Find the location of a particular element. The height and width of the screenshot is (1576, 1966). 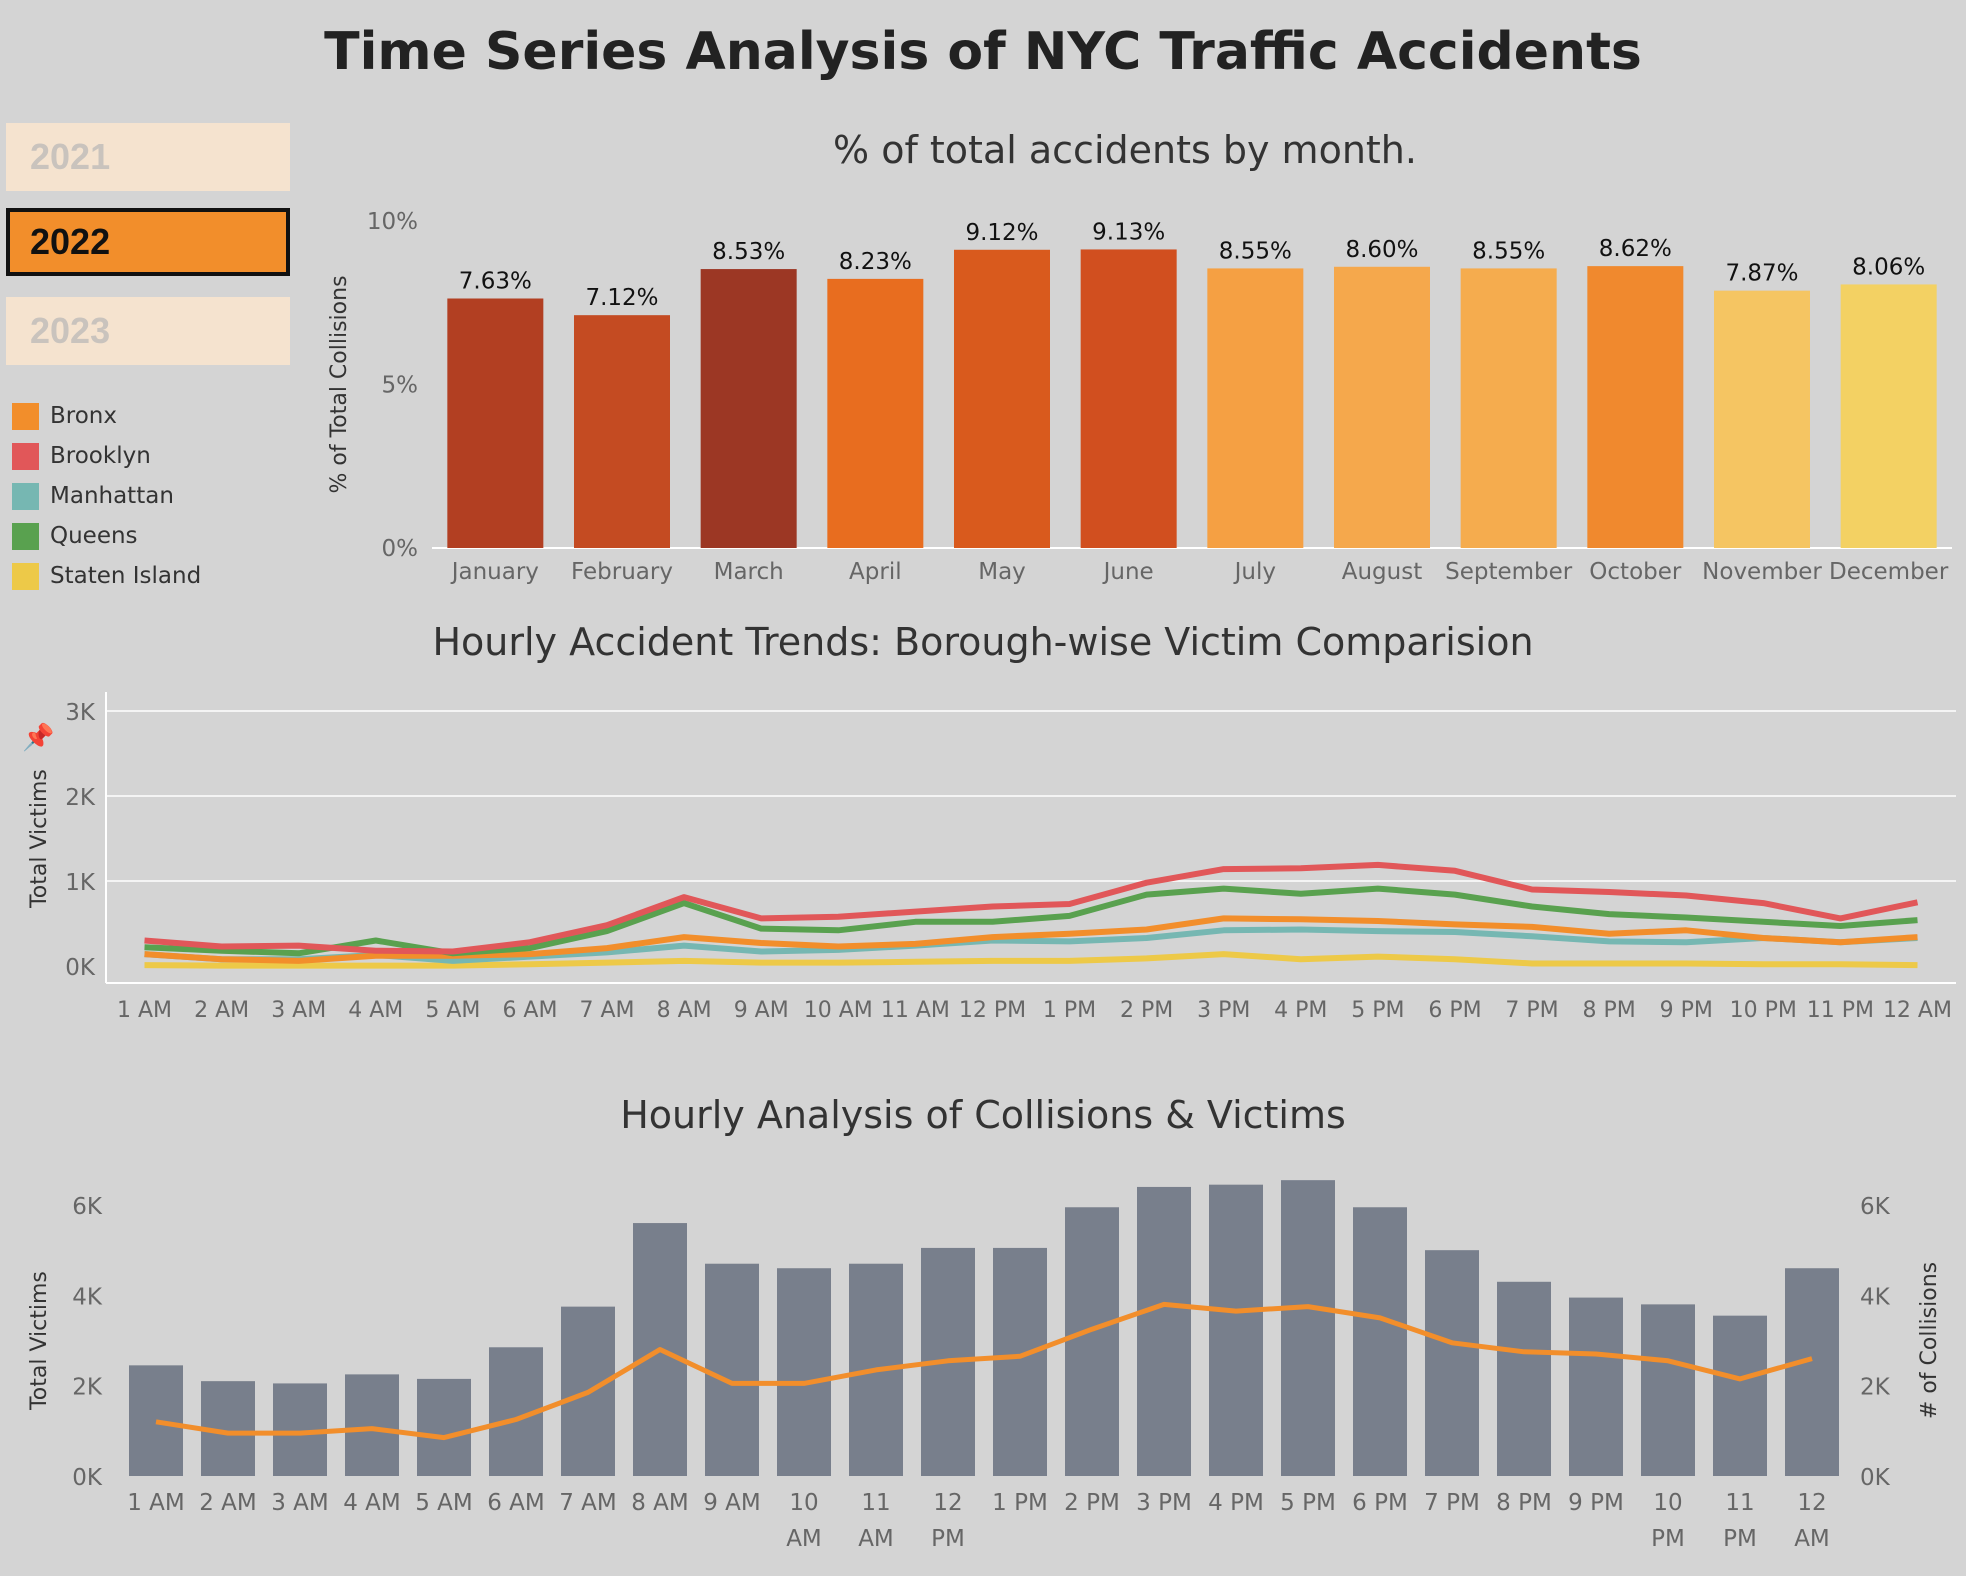

monthly-chart-title: % of total accidents by month. is located at coordinates (1125, 150).